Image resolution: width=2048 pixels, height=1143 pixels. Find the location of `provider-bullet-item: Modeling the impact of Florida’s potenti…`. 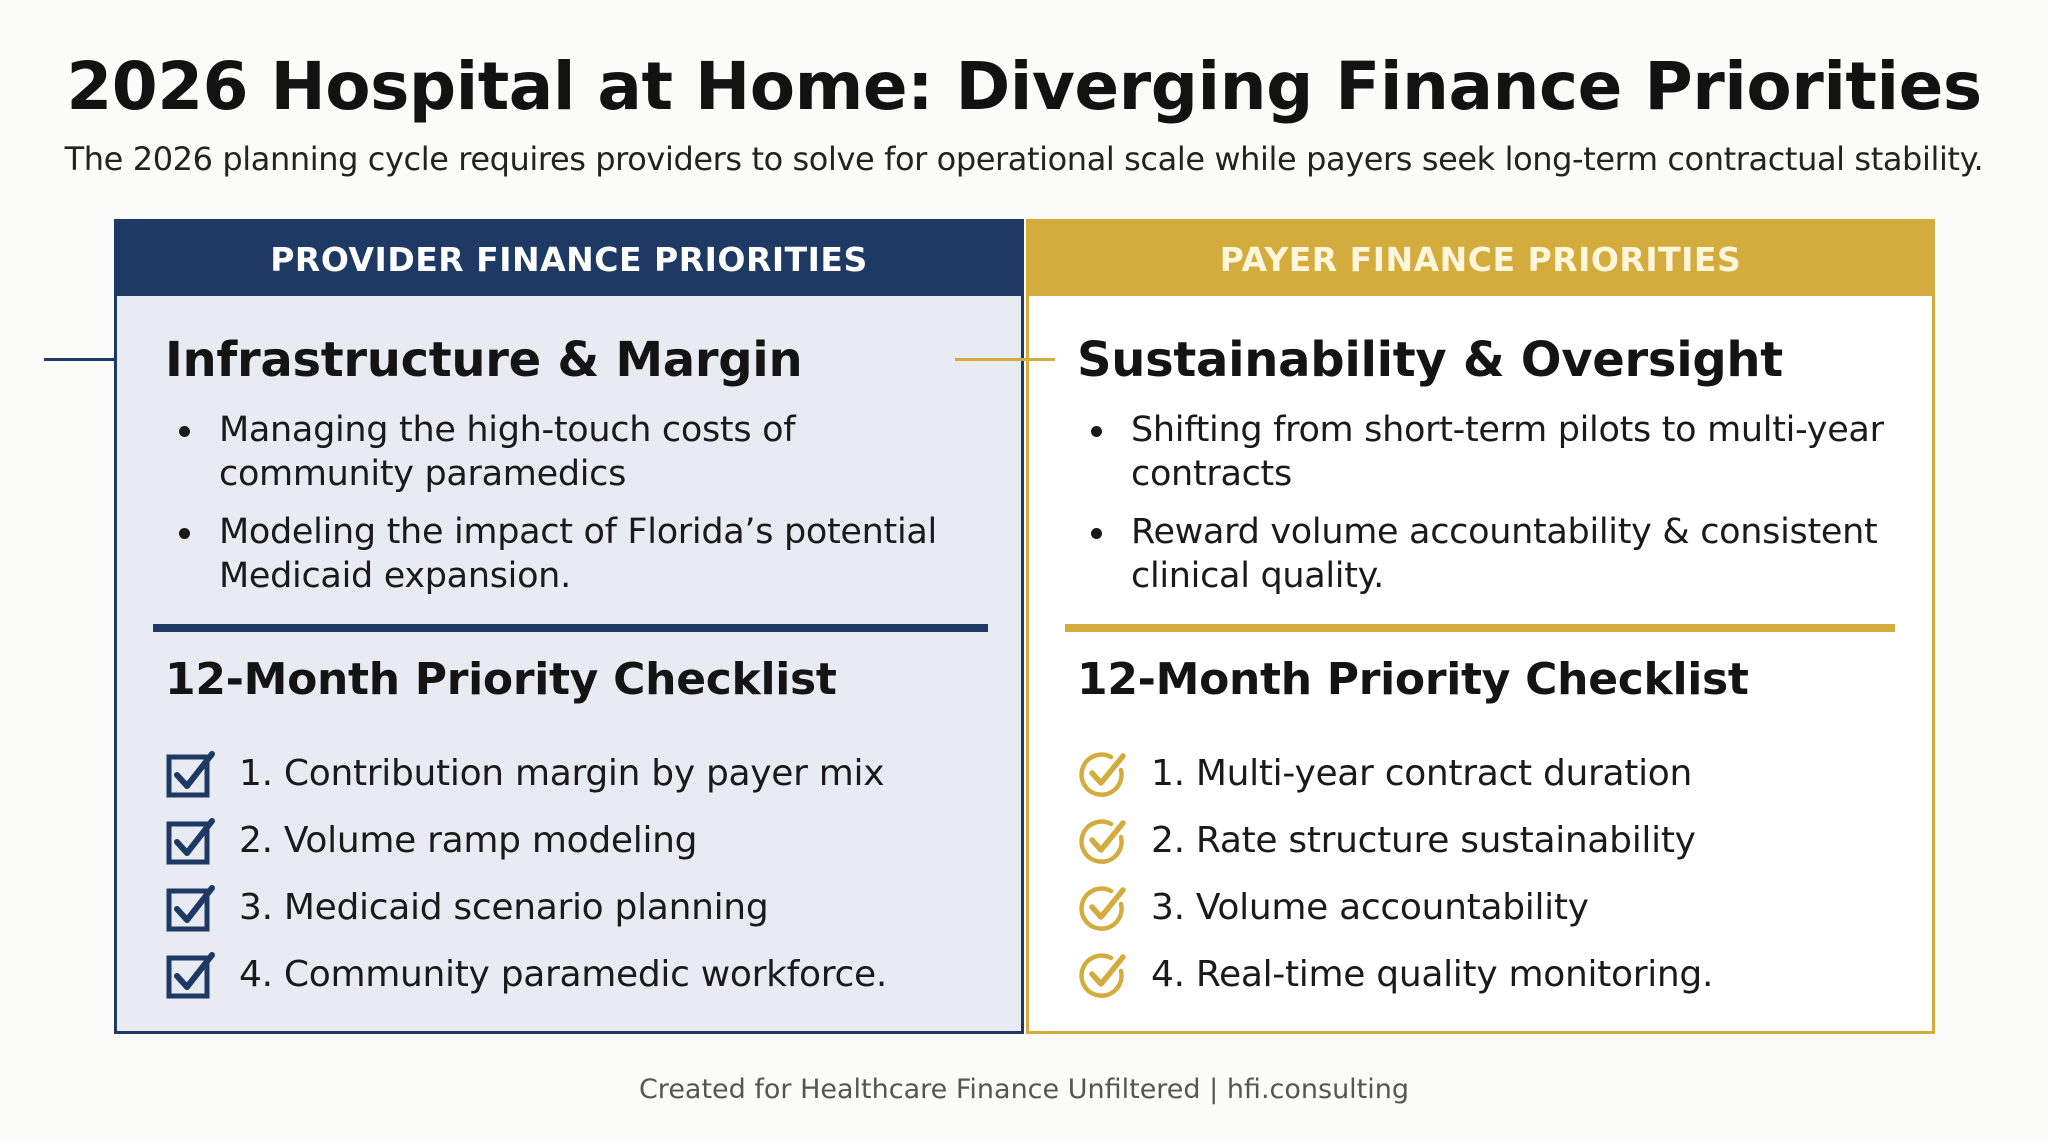

provider-bullet-item: Modeling the impact of Florida’s potenti… is located at coordinates (580, 554).